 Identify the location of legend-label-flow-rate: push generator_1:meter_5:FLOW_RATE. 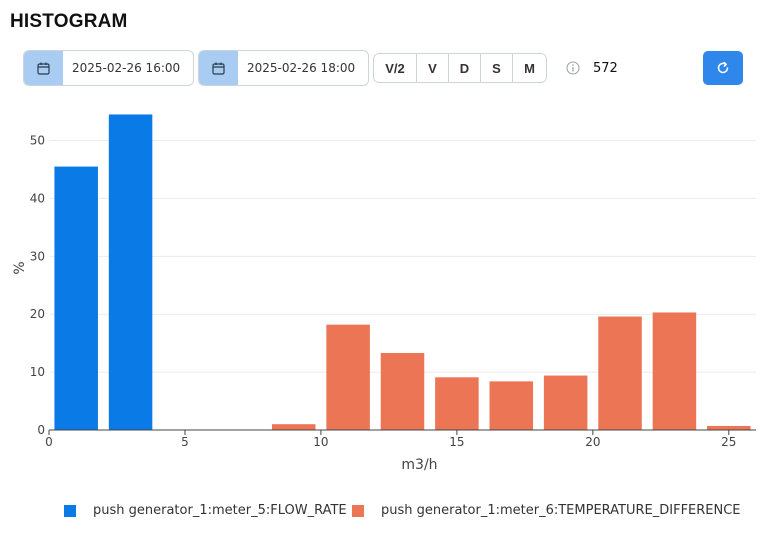
(220, 510).